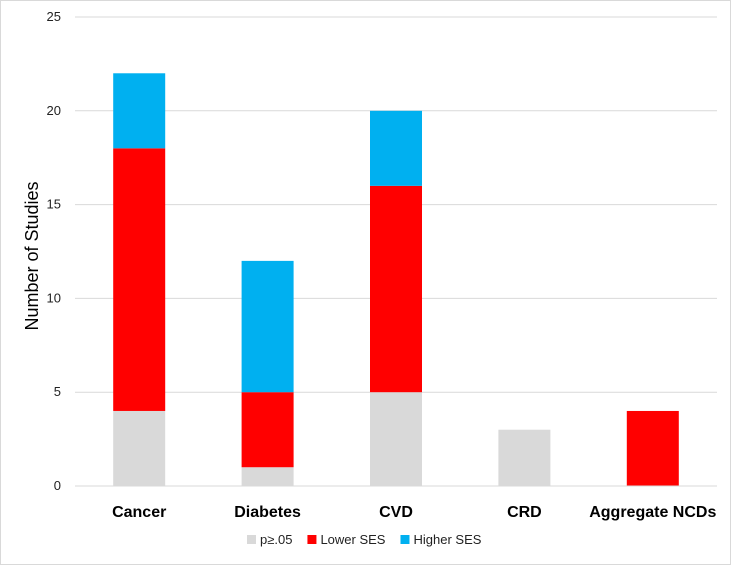 The height and width of the screenshot is (565, 731). Describe the element at coordinates (447, 539) in the screenshot. I see `legend-label: Higher SES` at that location.